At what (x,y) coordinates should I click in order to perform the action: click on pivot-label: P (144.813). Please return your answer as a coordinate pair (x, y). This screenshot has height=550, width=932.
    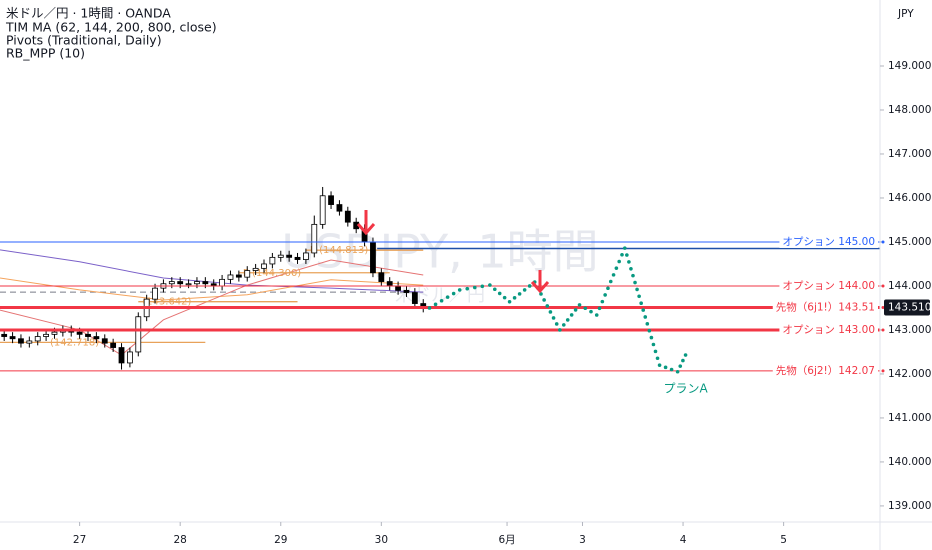
    Looking at the image, I should click on (339, 250).